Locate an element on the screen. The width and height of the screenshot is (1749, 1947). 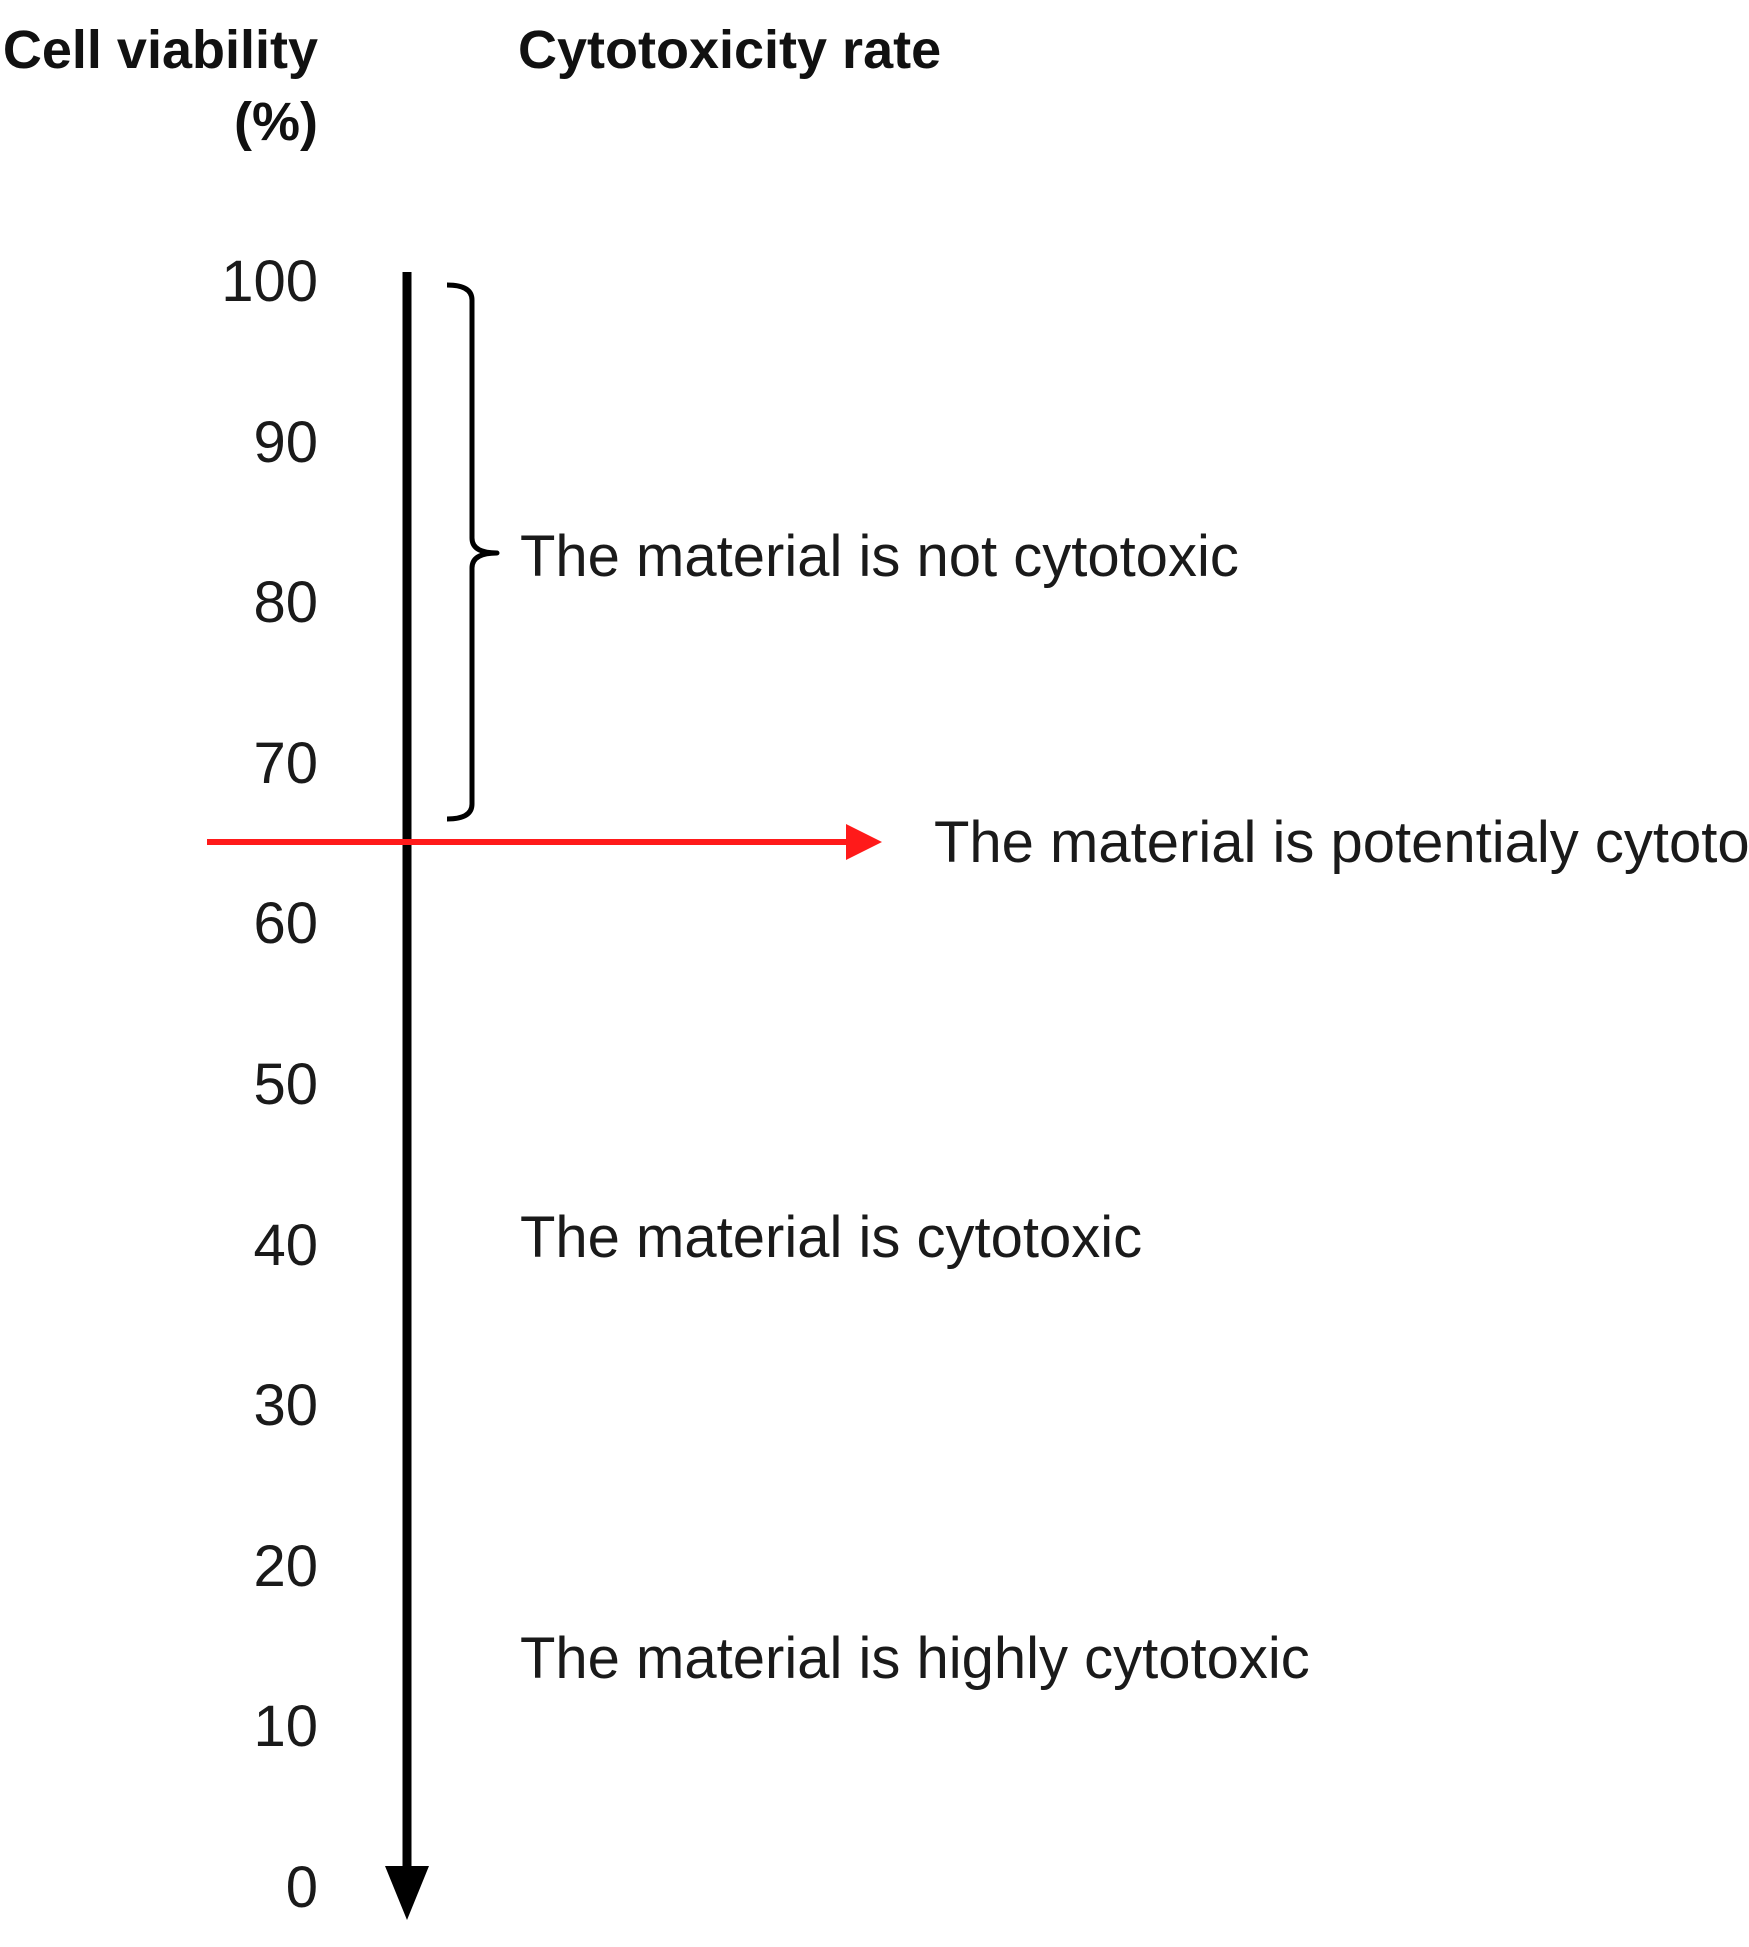
viability-header-line1: Cell viability is located at coordinates (160, 50).